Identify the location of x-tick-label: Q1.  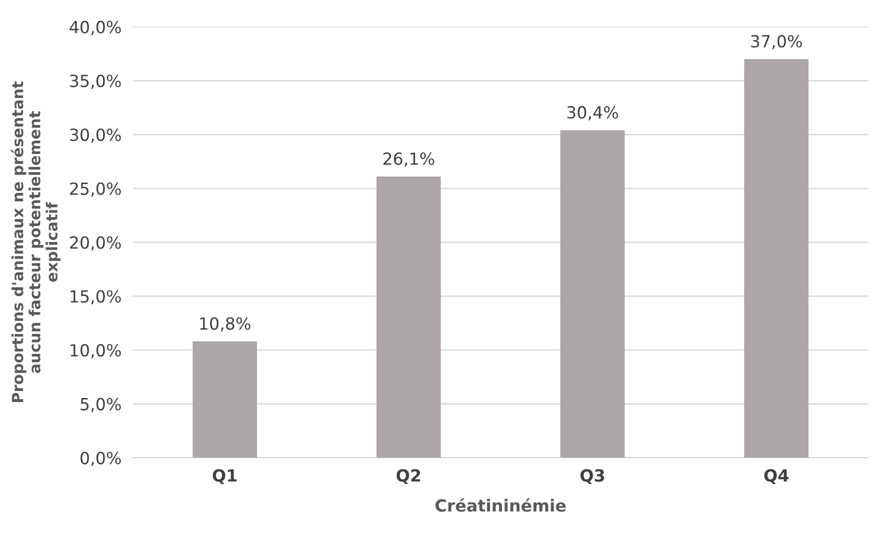
(224, 476).